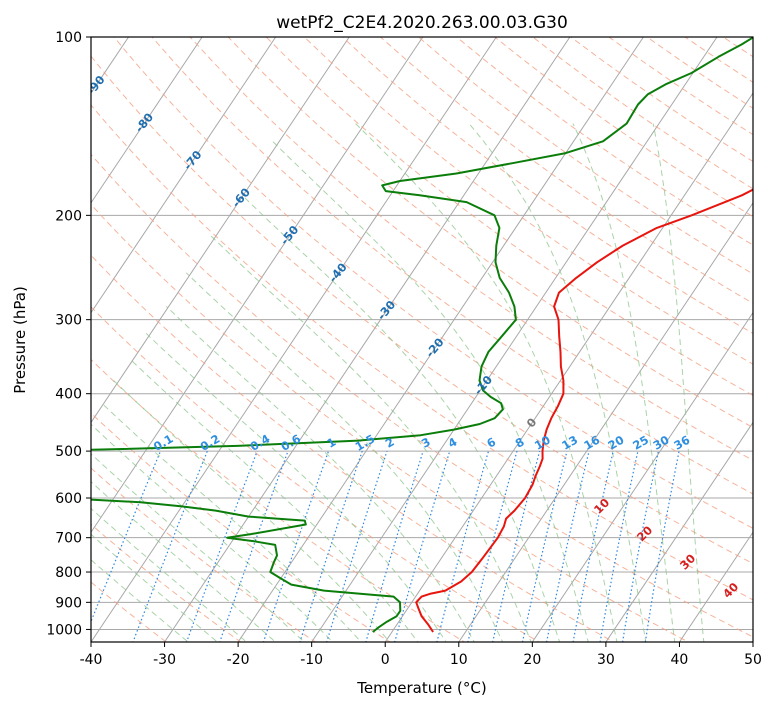 This screenshot has width=775, height=708. What do you see at coordinates (687, 561) in the screenshot?
I see `moist-adiabat-label: 30` at bounding box center [687, 561].